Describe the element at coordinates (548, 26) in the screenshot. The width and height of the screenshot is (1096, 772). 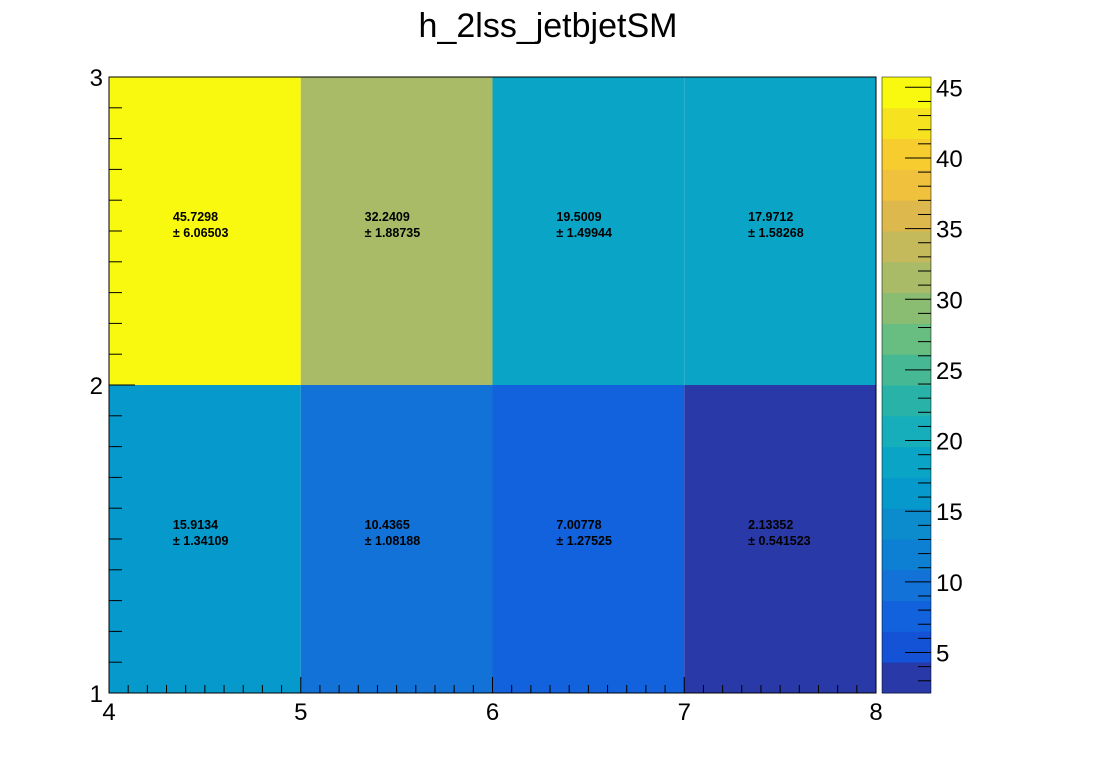
I see `chart-title: h_2lss_jetbjetSM` at that location.